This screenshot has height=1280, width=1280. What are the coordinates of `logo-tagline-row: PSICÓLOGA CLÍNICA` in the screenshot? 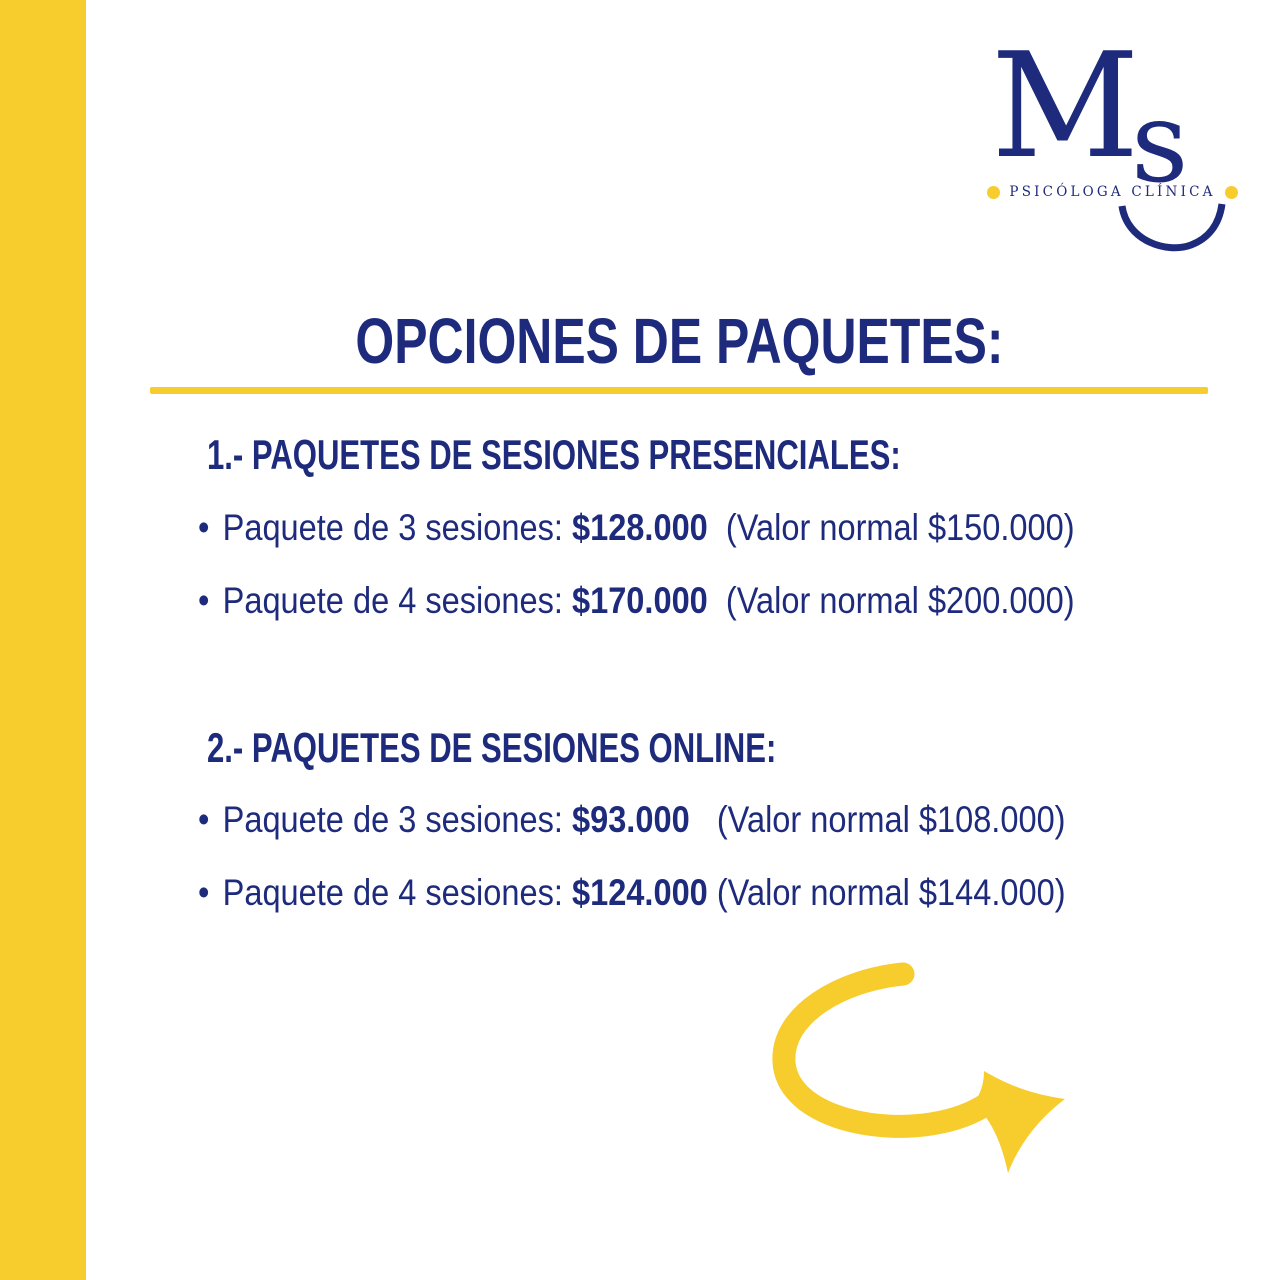 It's located at (1112, 192).